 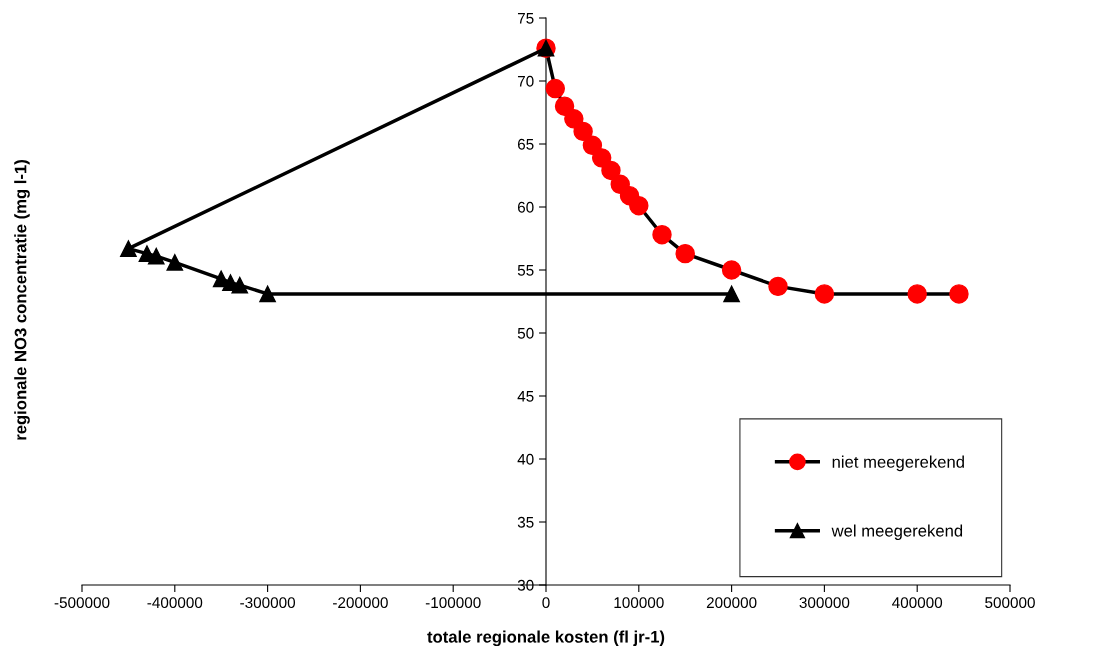 What do you see at coordinates (824, 603) in the screenshot?
I see `x-tick-label: 300000` at bounding box center [824, 603].